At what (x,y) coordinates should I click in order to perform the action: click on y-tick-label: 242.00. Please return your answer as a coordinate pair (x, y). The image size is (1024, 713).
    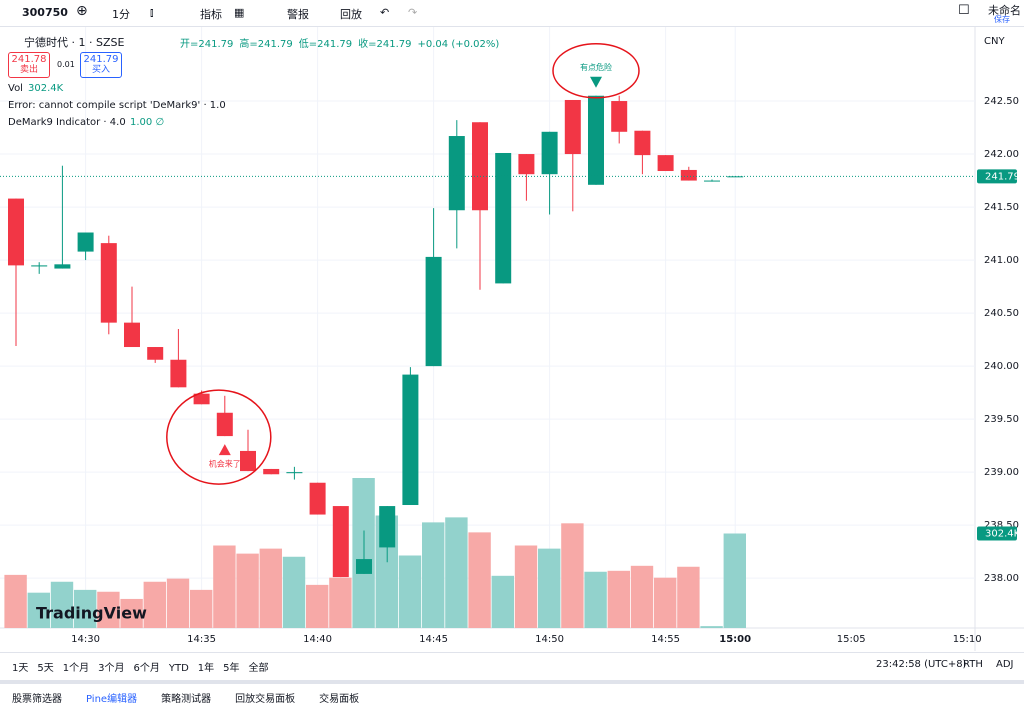
    Looking at the image, I should click on (1001, 154).